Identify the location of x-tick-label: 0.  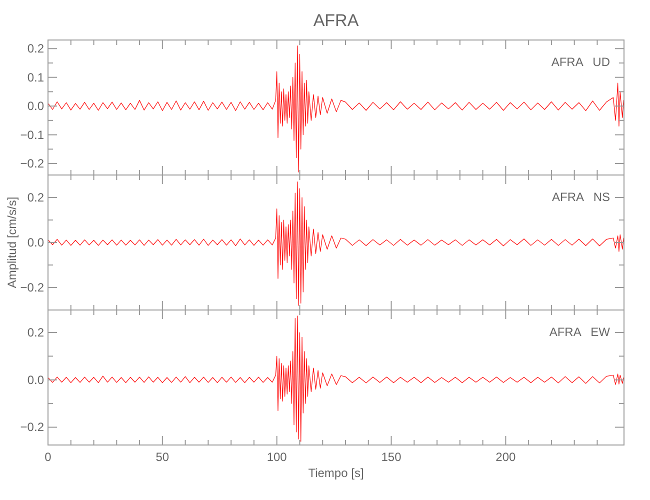
(48, 457).